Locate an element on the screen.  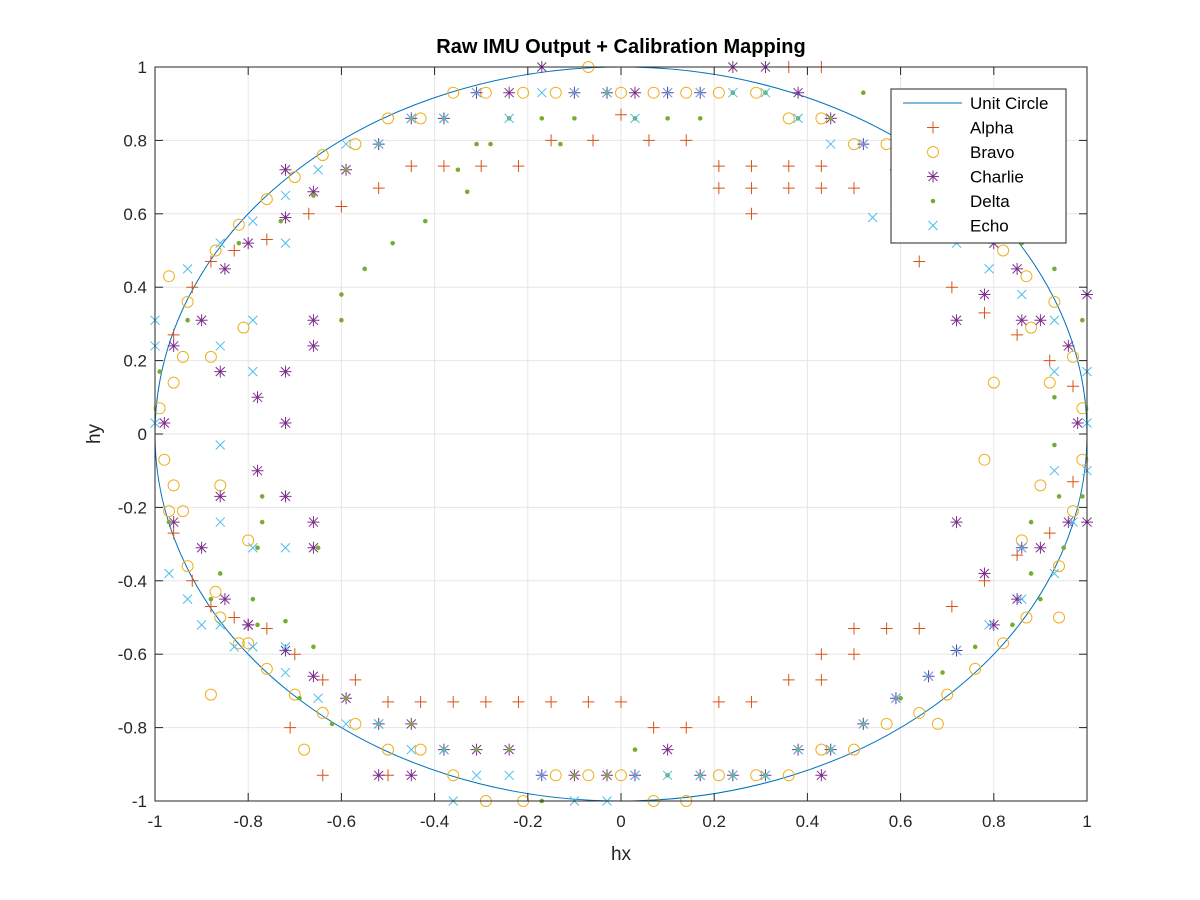
y-tick-label-1: -0.8 is located at coordinates (132, 728).